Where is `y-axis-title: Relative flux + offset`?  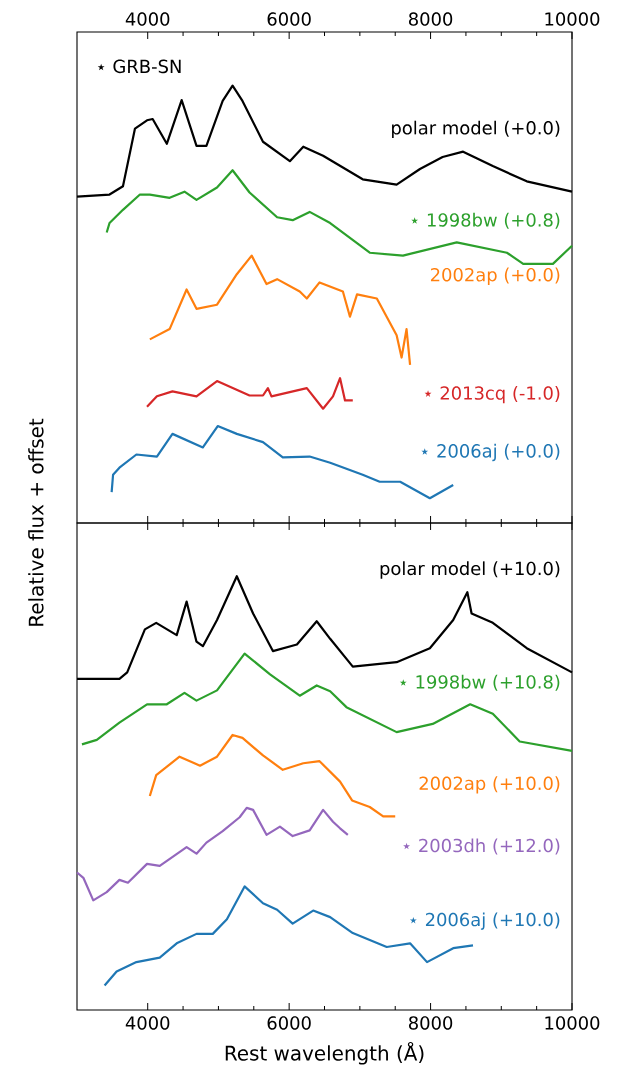 y-axis-title: Relative flux + offset is located at coordinates (36, 522).